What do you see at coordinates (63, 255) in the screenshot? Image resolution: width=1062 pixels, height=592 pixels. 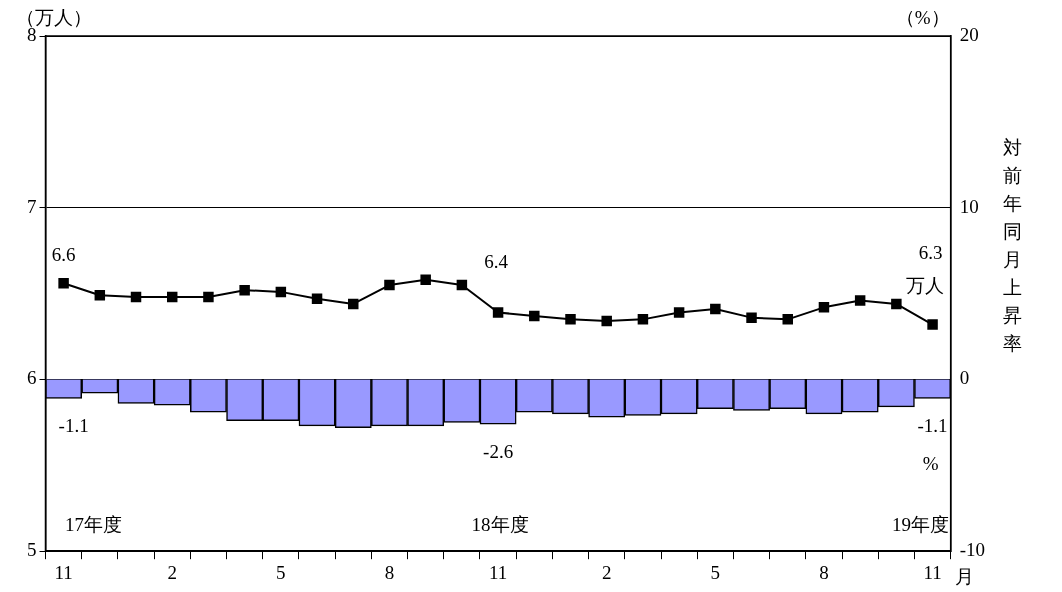 I see `data-label: 6.6` at bounding box center [63, 255].